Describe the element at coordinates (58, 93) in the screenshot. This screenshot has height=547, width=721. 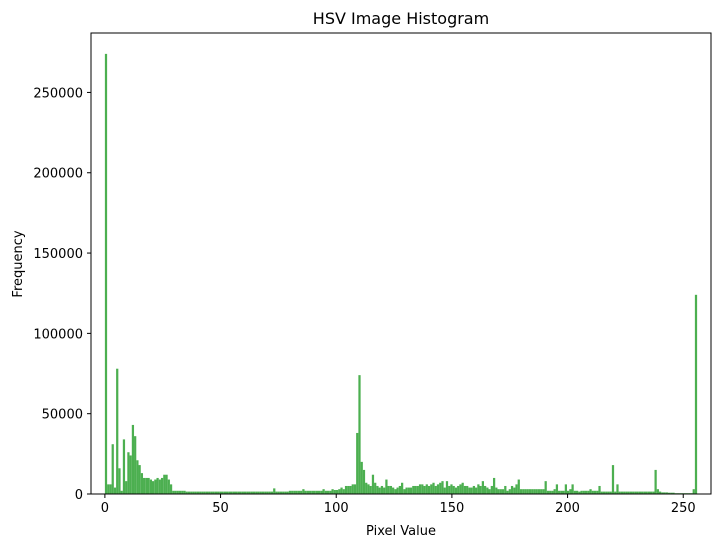
I see `y-tick-label: 250000` at that location.